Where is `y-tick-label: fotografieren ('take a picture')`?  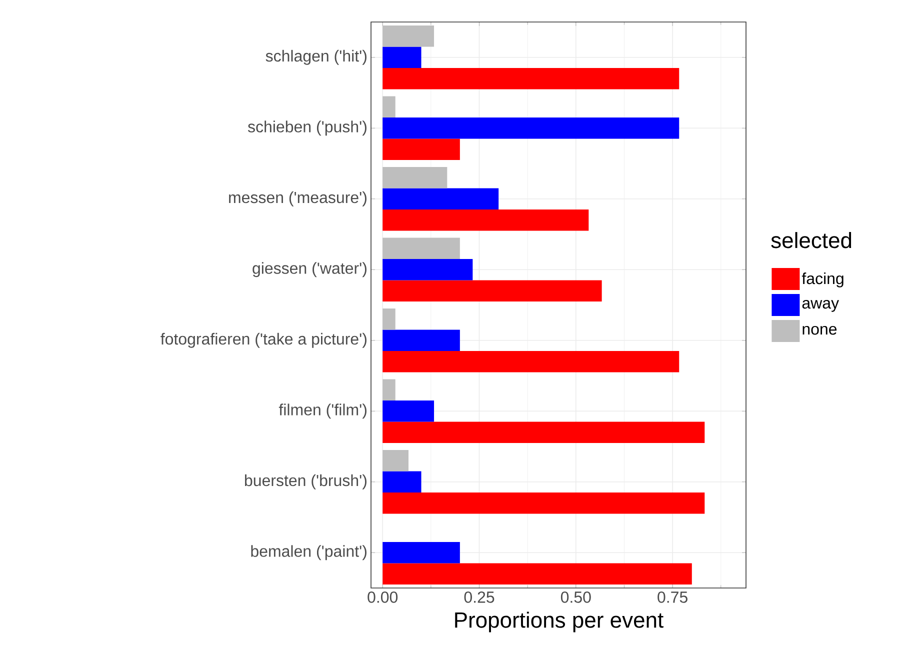 y-tick-label: fotografieren ('take a picture') is located at coordinates (263, 340).